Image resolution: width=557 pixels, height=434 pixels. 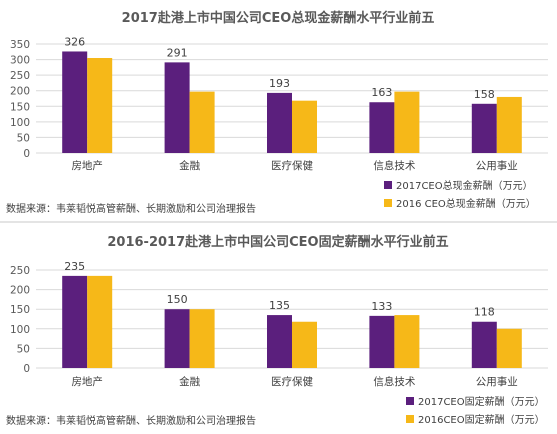 I want to click on chart2-data-label: 135, so click(x=279, y=305).